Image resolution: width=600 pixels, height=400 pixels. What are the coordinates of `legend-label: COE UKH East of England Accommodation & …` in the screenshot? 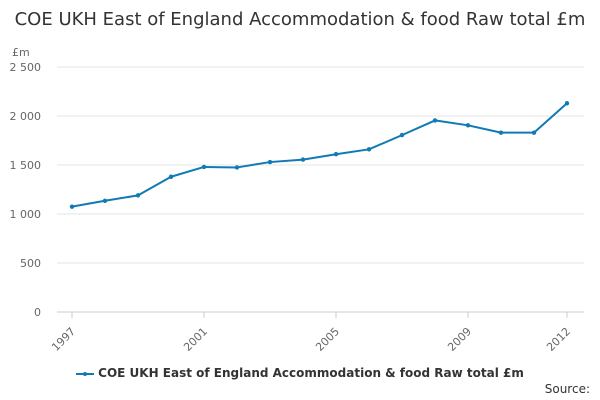 It's located at (311, 373).